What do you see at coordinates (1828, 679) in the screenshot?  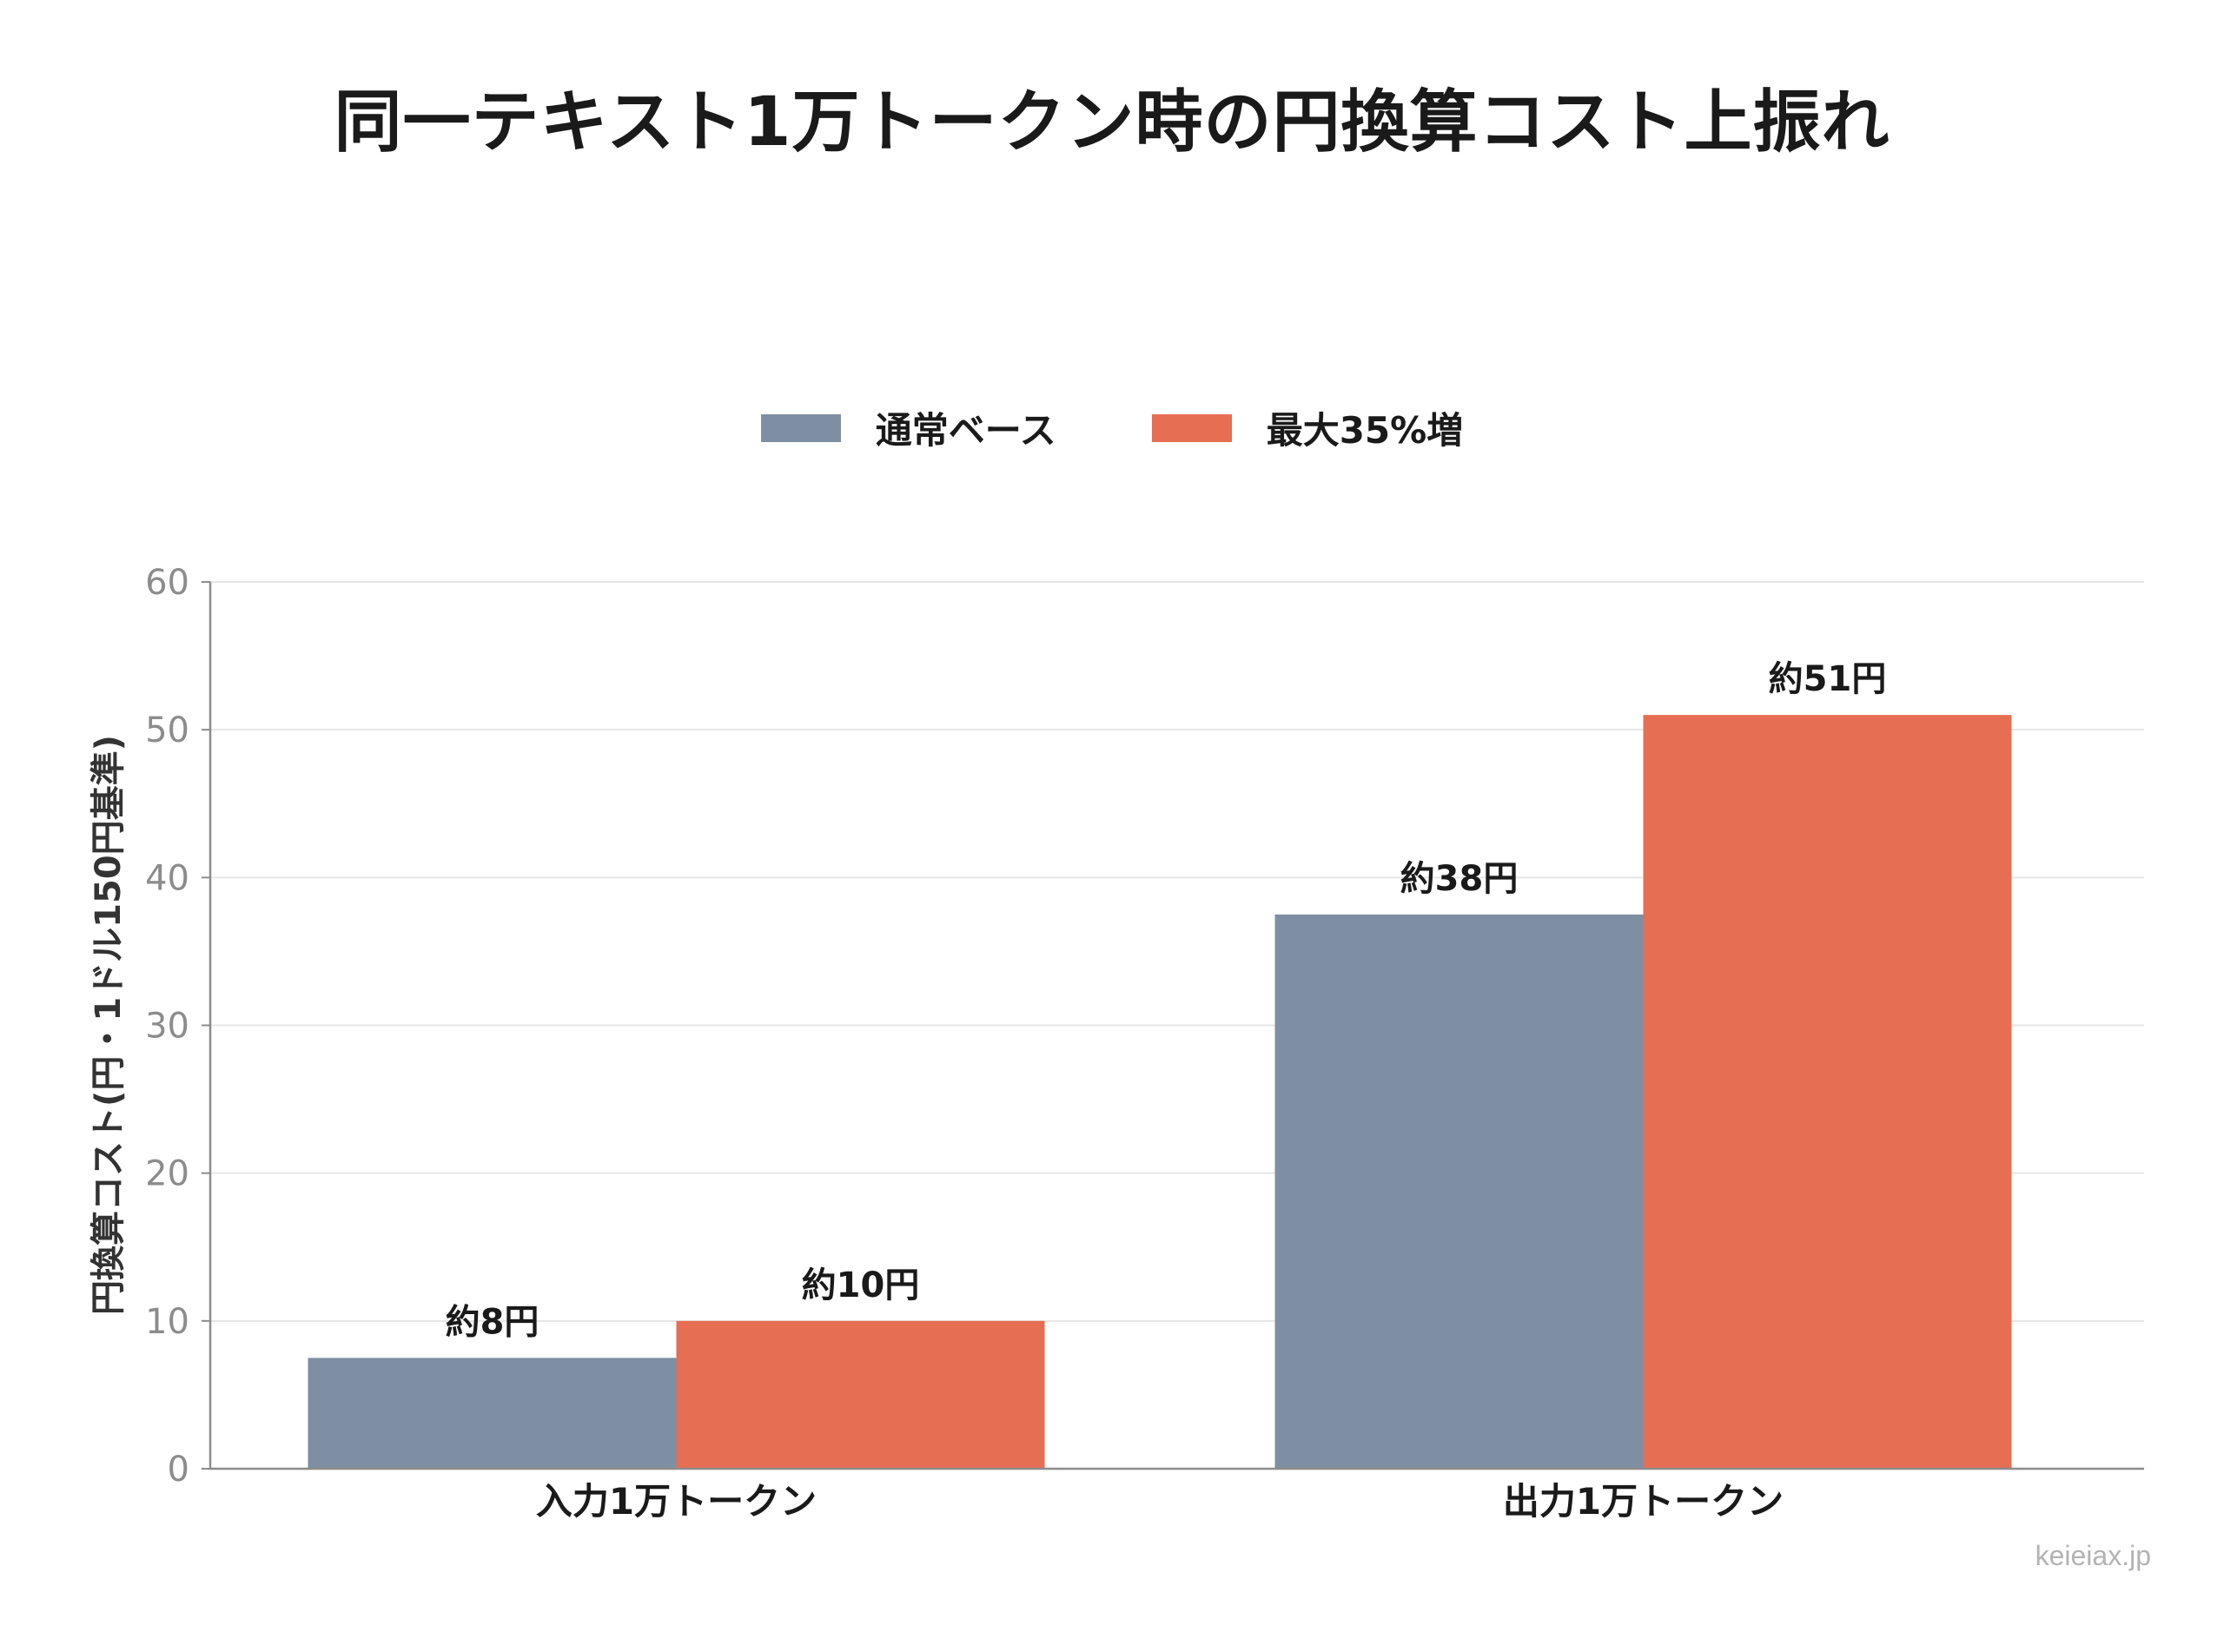 I see `bar-value-label: 約51円` at bounding box center [1828, 679].